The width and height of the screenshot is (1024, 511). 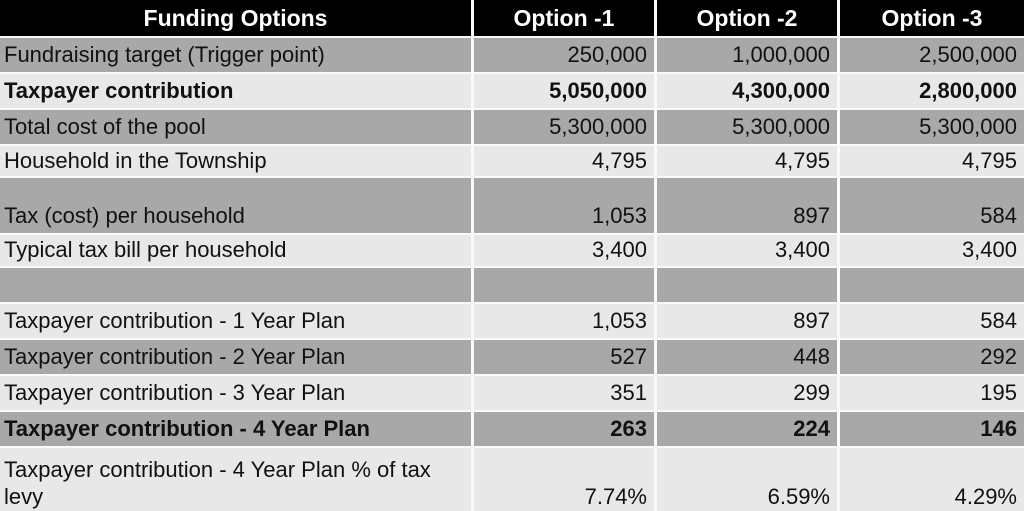 What do you see at coordinates (932, 357) in the screenshot?
I see `value-cell: 292` at bounding box center [932, 357].